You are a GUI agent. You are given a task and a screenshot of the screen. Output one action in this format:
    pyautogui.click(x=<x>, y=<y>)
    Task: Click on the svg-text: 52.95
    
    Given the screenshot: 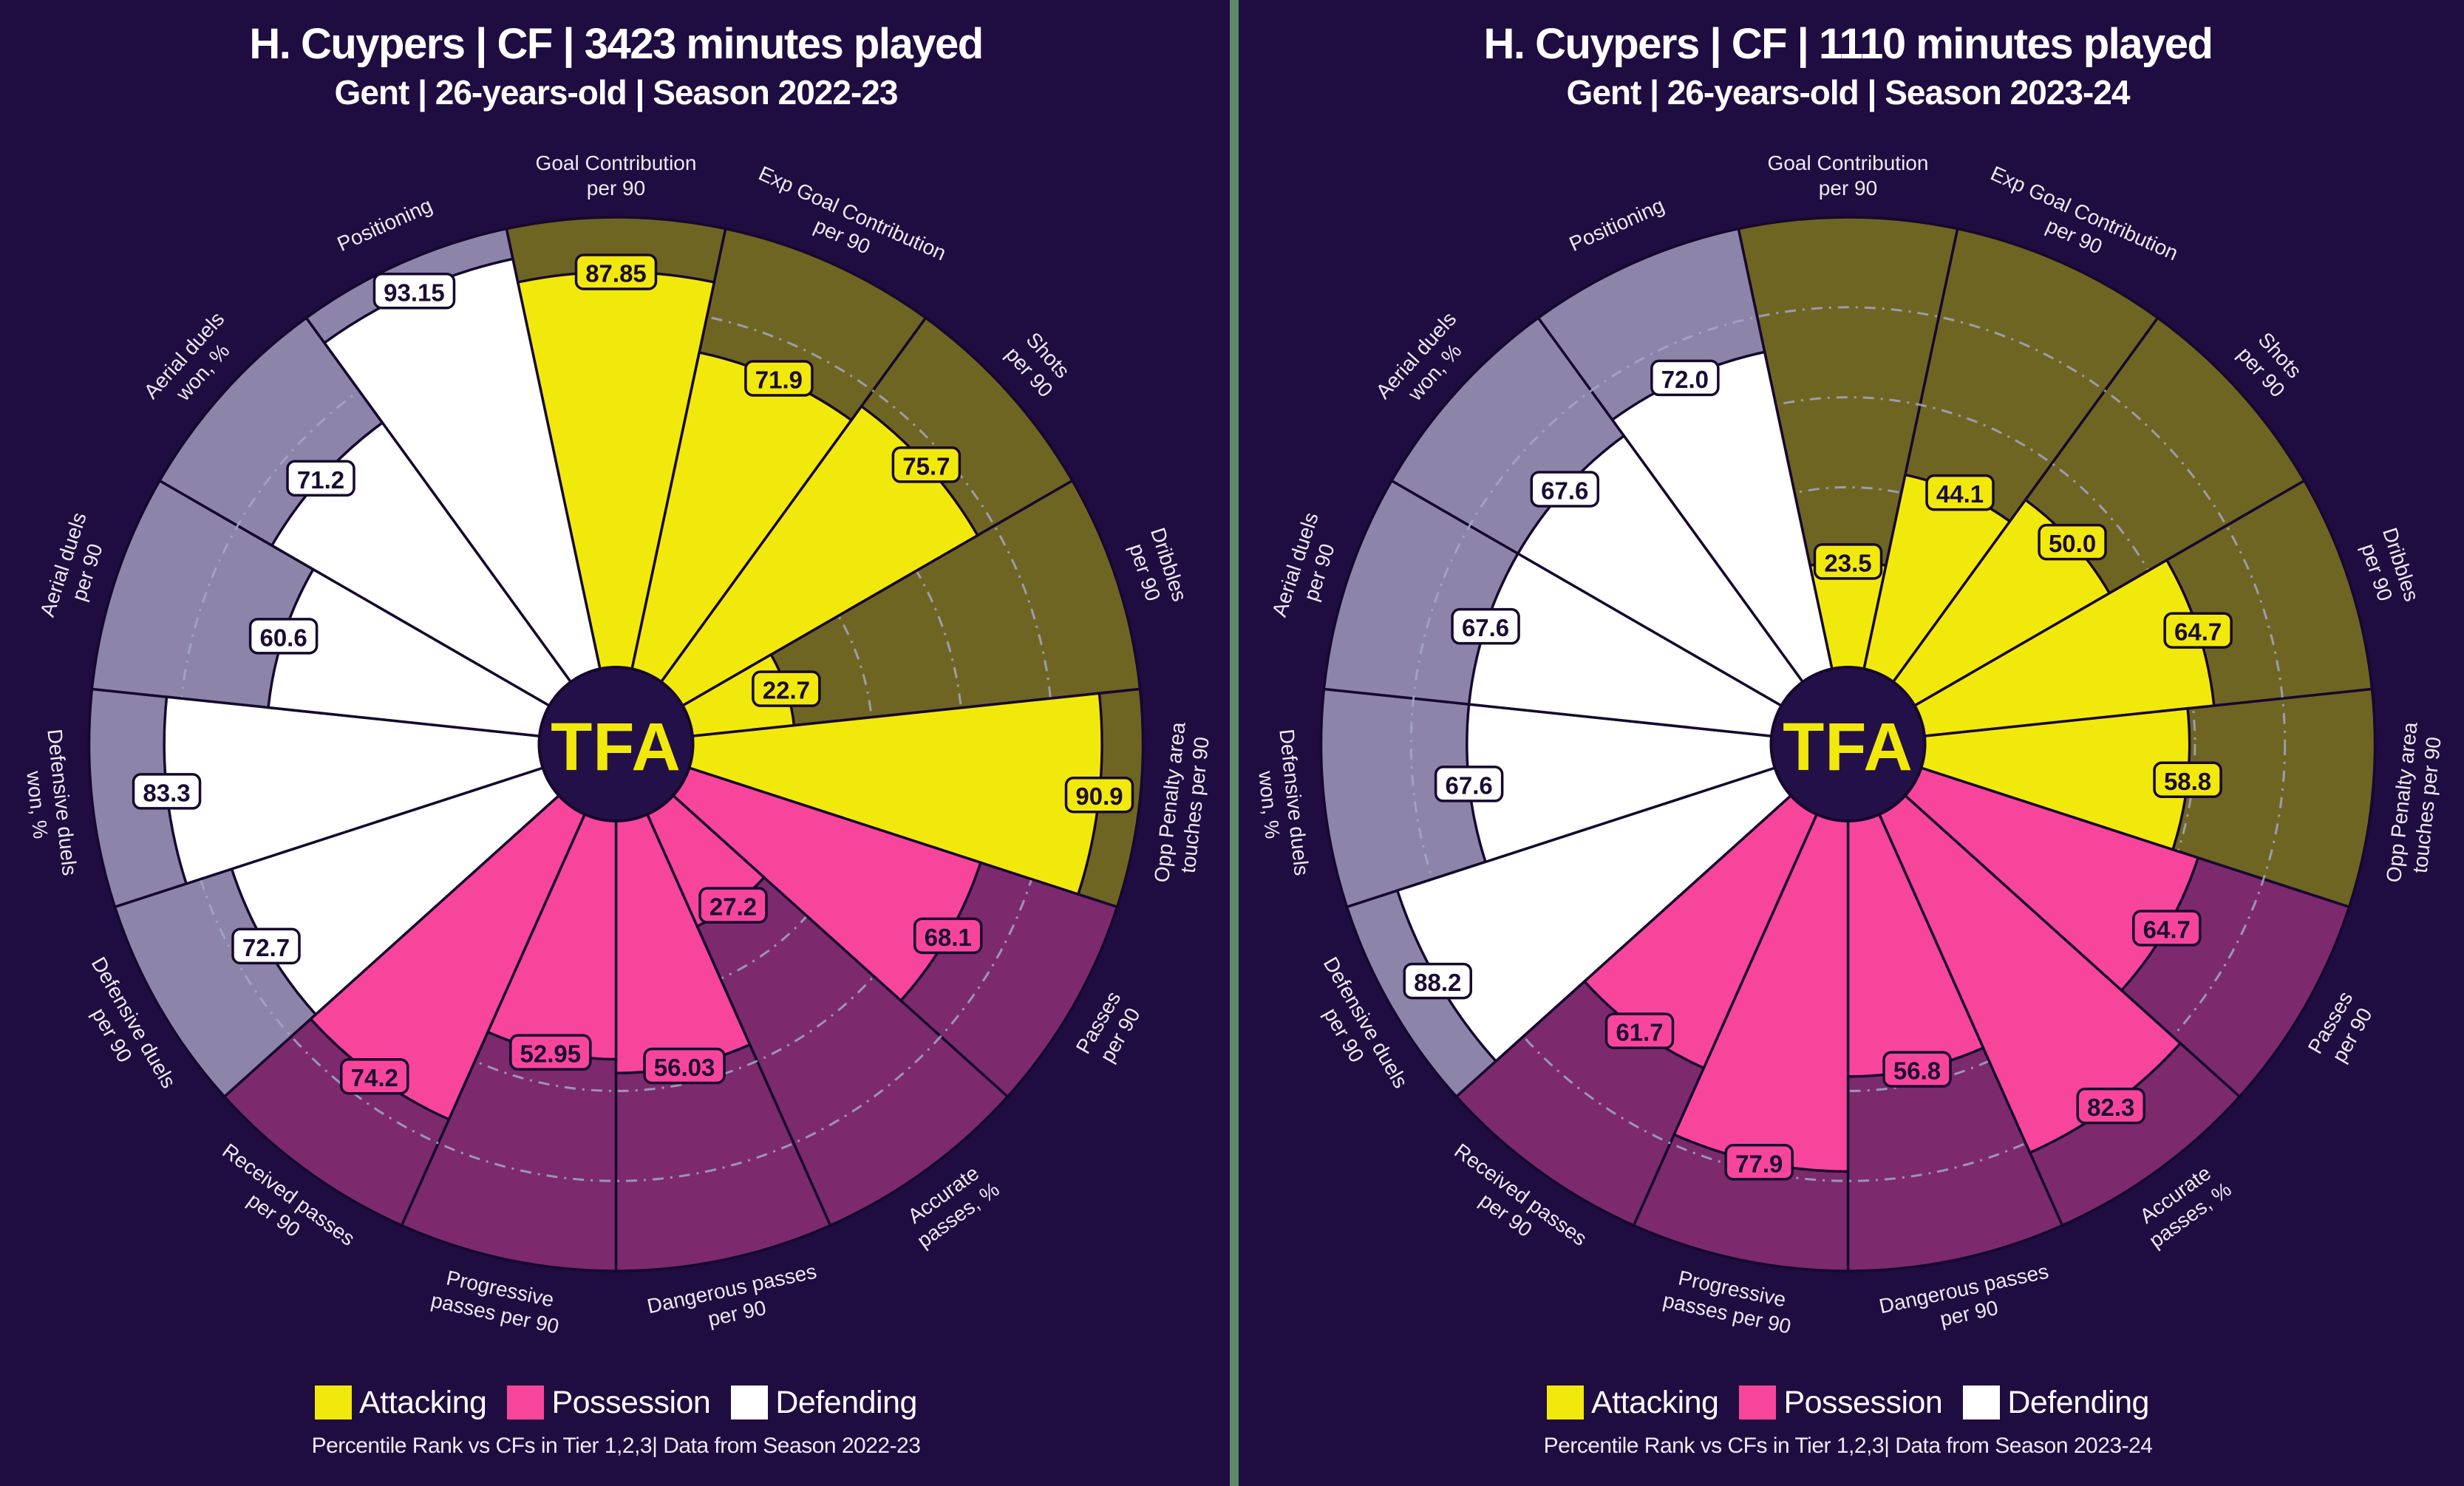 What is the action you would take?
    pyautogui.click(x=551, y=1054)
    